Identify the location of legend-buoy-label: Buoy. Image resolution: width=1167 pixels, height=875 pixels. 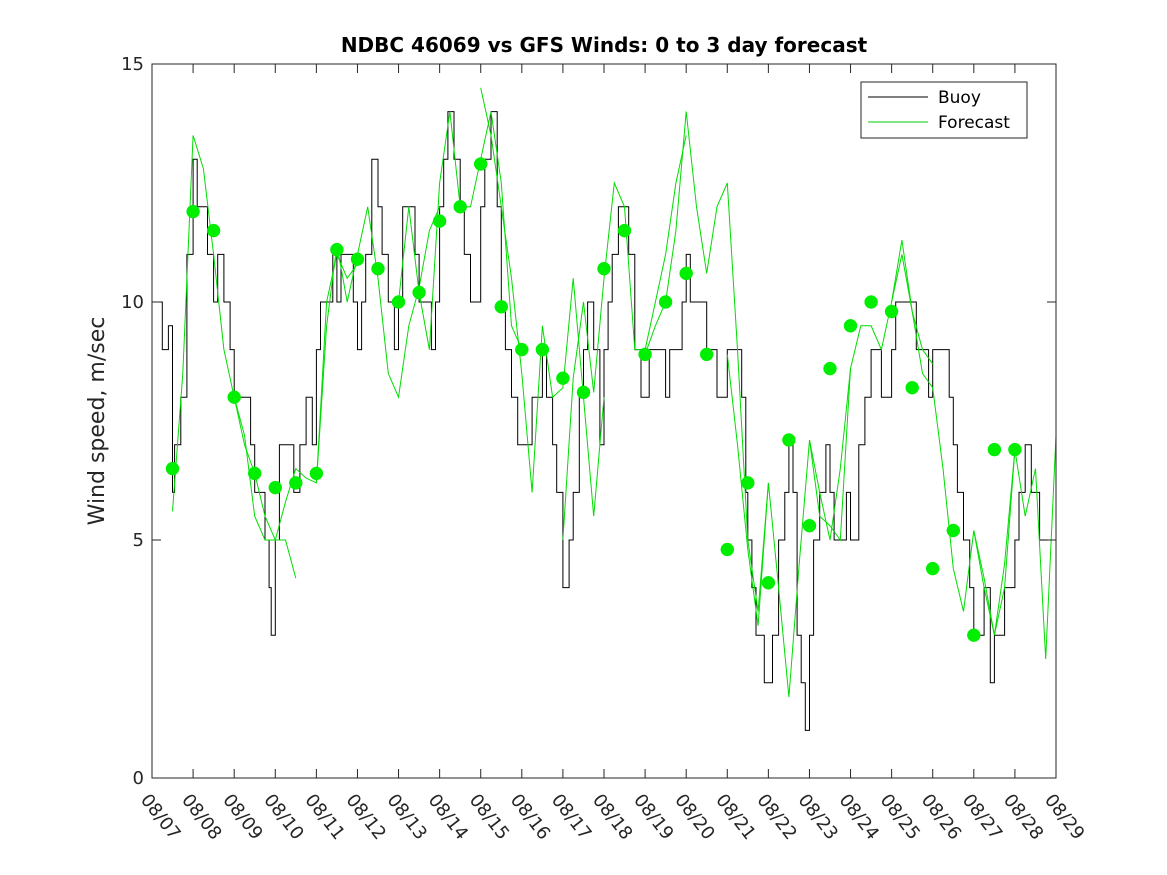
(959, 98).